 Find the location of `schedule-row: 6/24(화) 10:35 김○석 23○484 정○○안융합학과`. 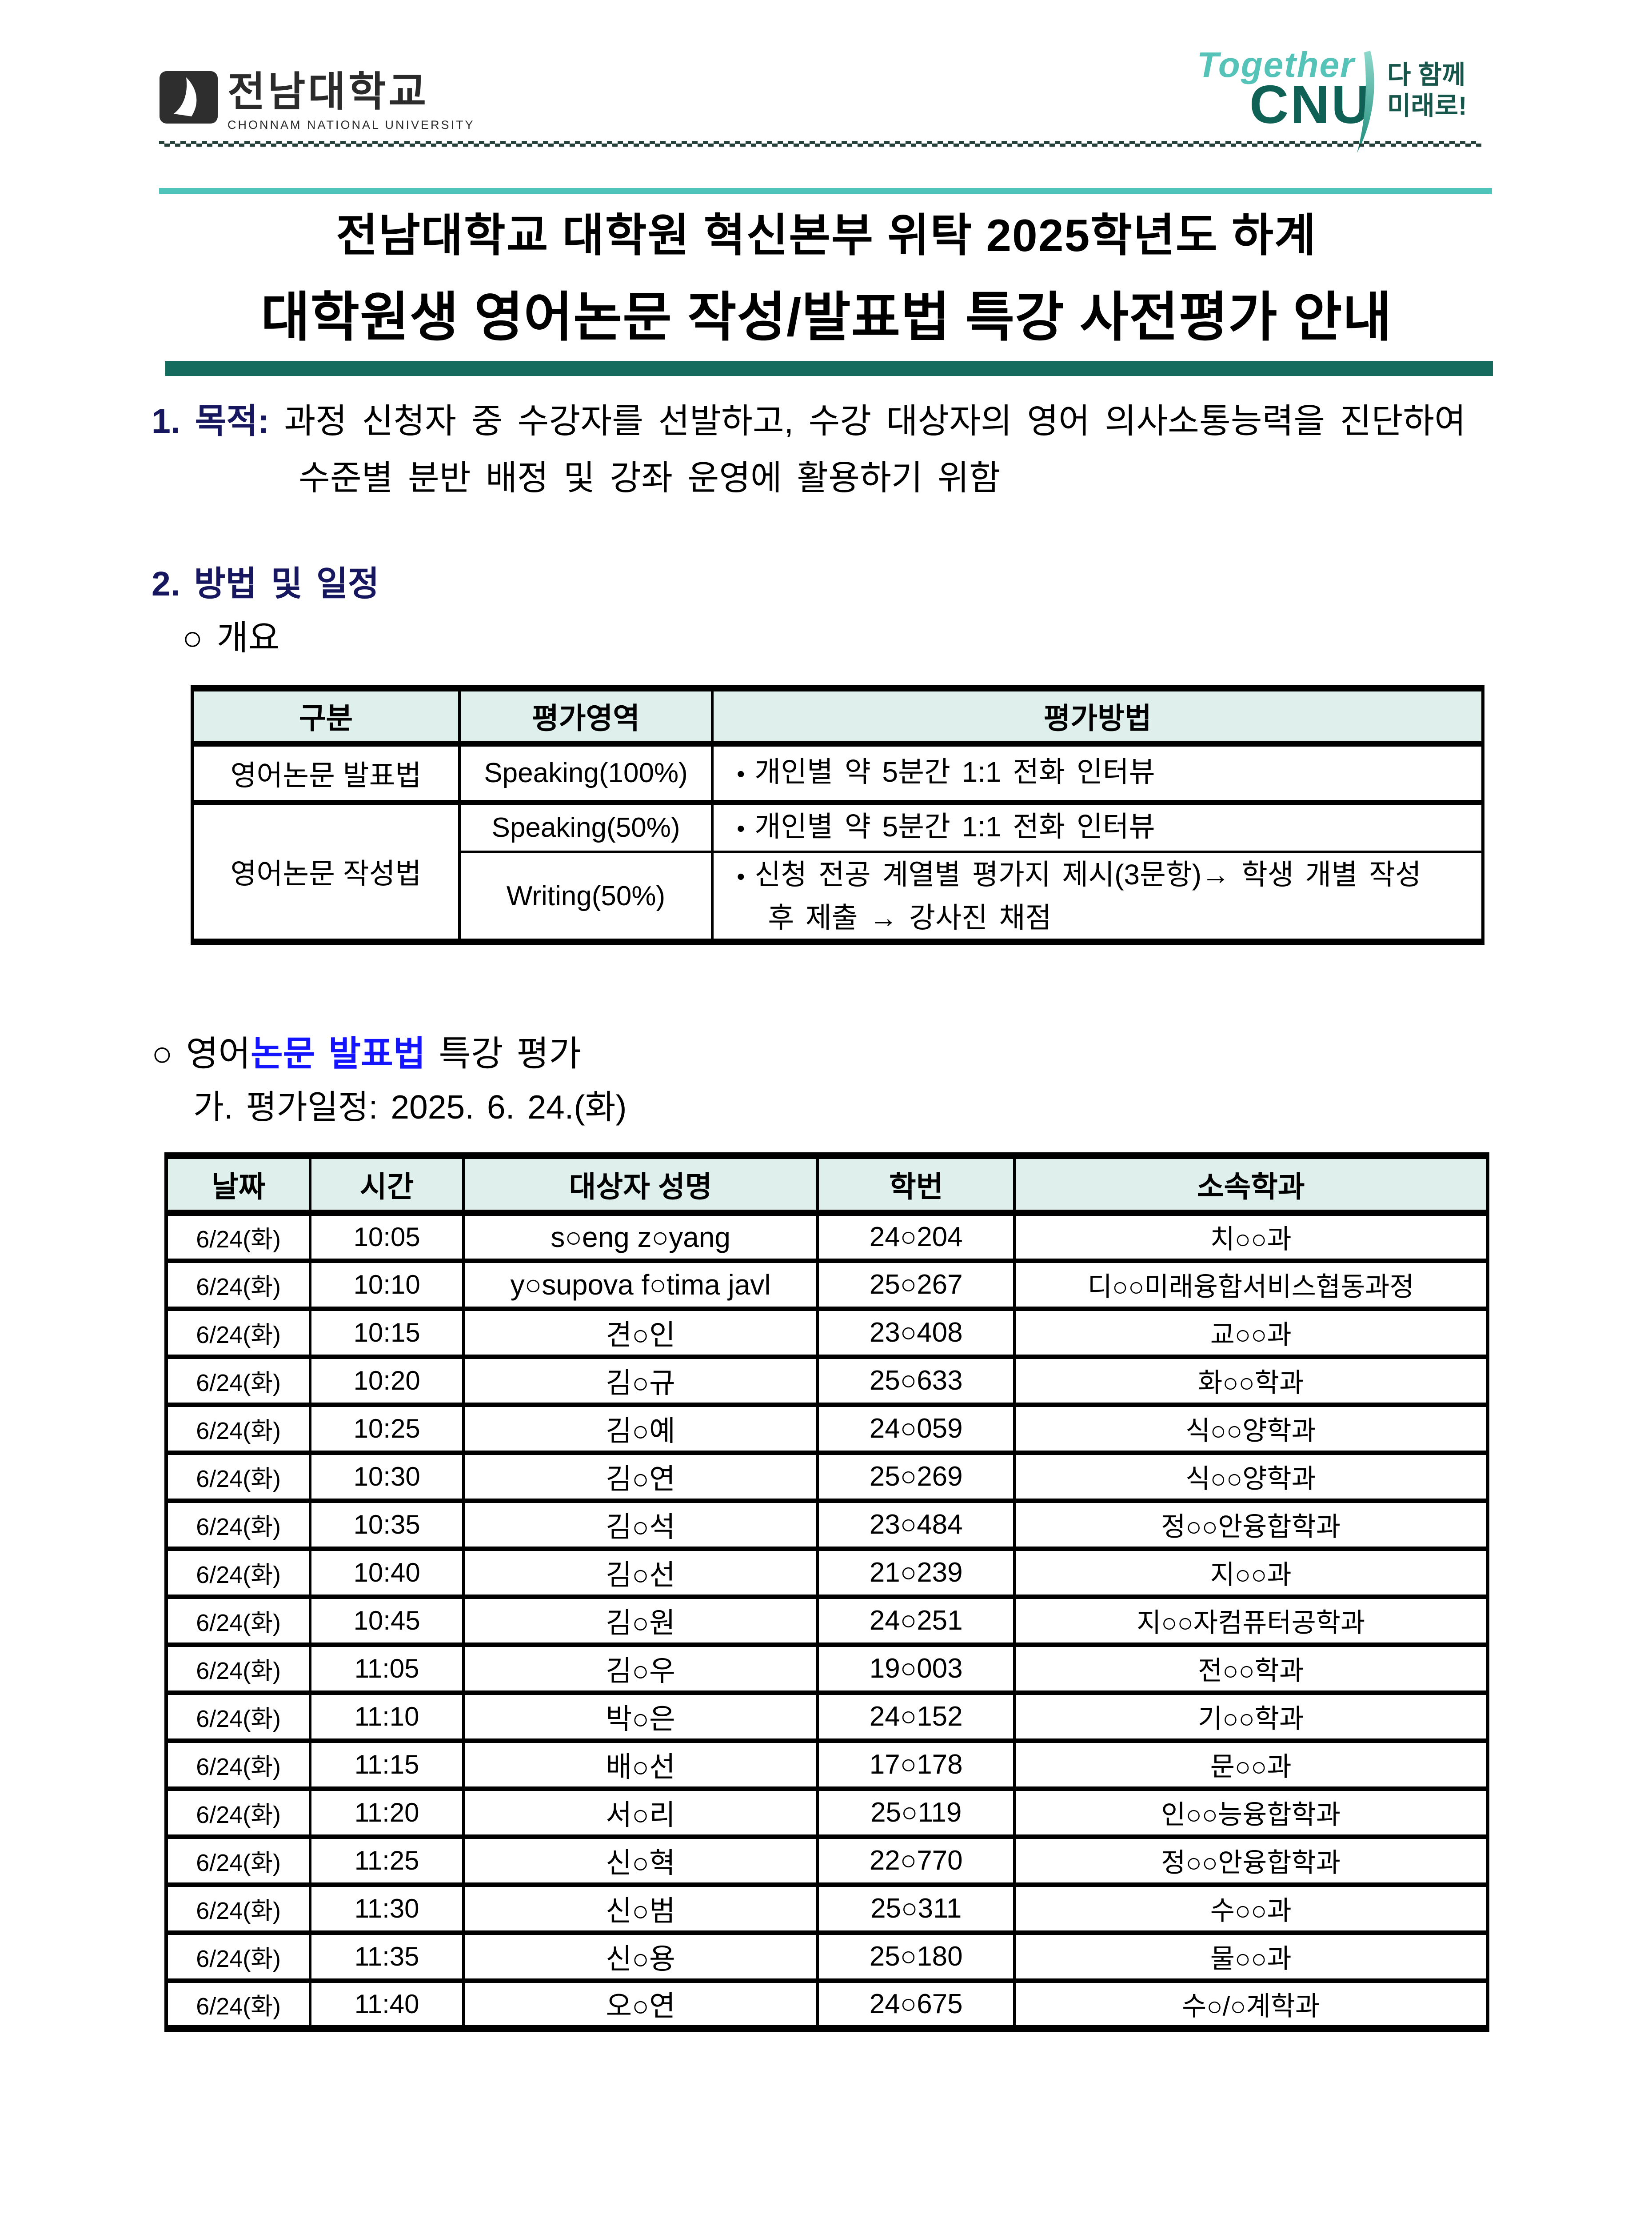

schedule-row: 6/24(화) 10:35 김○석 23○484 정○○안융합학과 is located at coordinates (826, 1526).